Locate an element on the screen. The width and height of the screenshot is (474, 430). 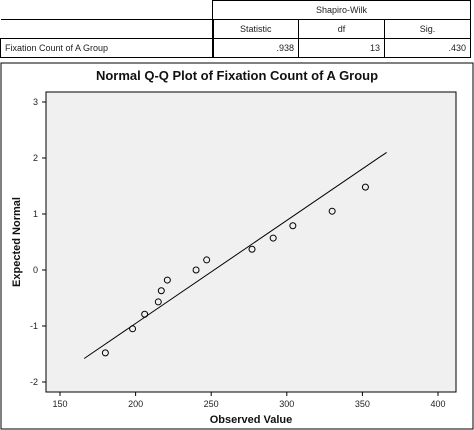
x-axis-label: Observed Value is located at coordinates (251, 420).